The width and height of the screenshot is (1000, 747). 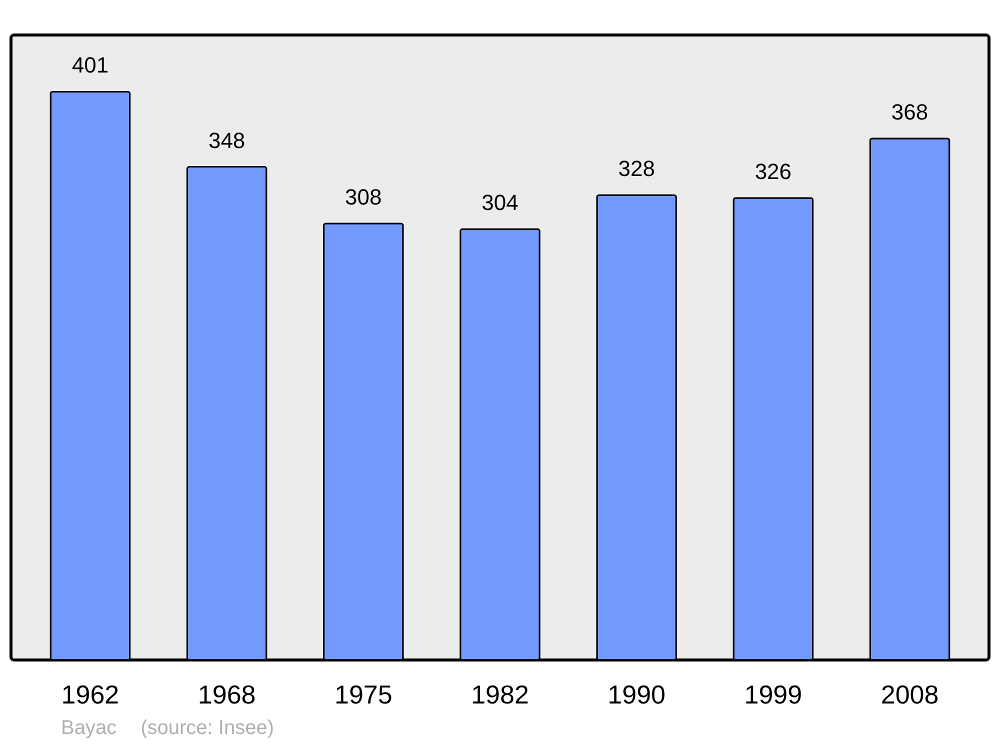 I want to click on data-label: 308, so click(x=363, y=197).